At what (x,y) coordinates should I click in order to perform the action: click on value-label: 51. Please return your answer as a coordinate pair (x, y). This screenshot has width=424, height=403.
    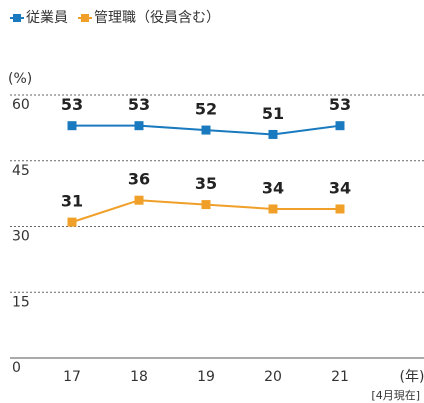
    Looking at the image, I should click on (273, 113).